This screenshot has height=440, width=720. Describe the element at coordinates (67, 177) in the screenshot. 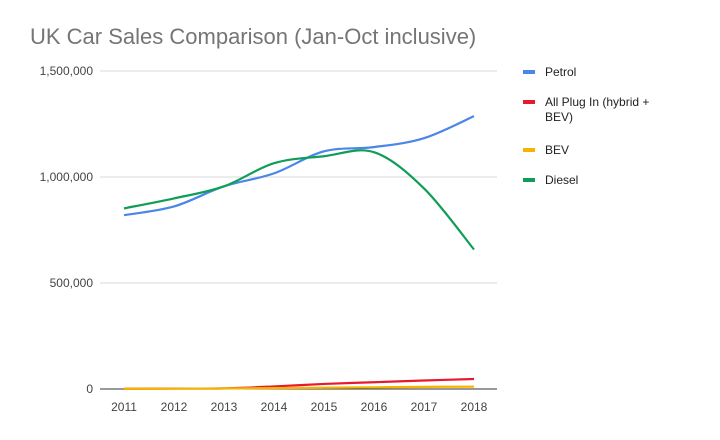

I see `y-tick-label: 1,000,000` at that location.